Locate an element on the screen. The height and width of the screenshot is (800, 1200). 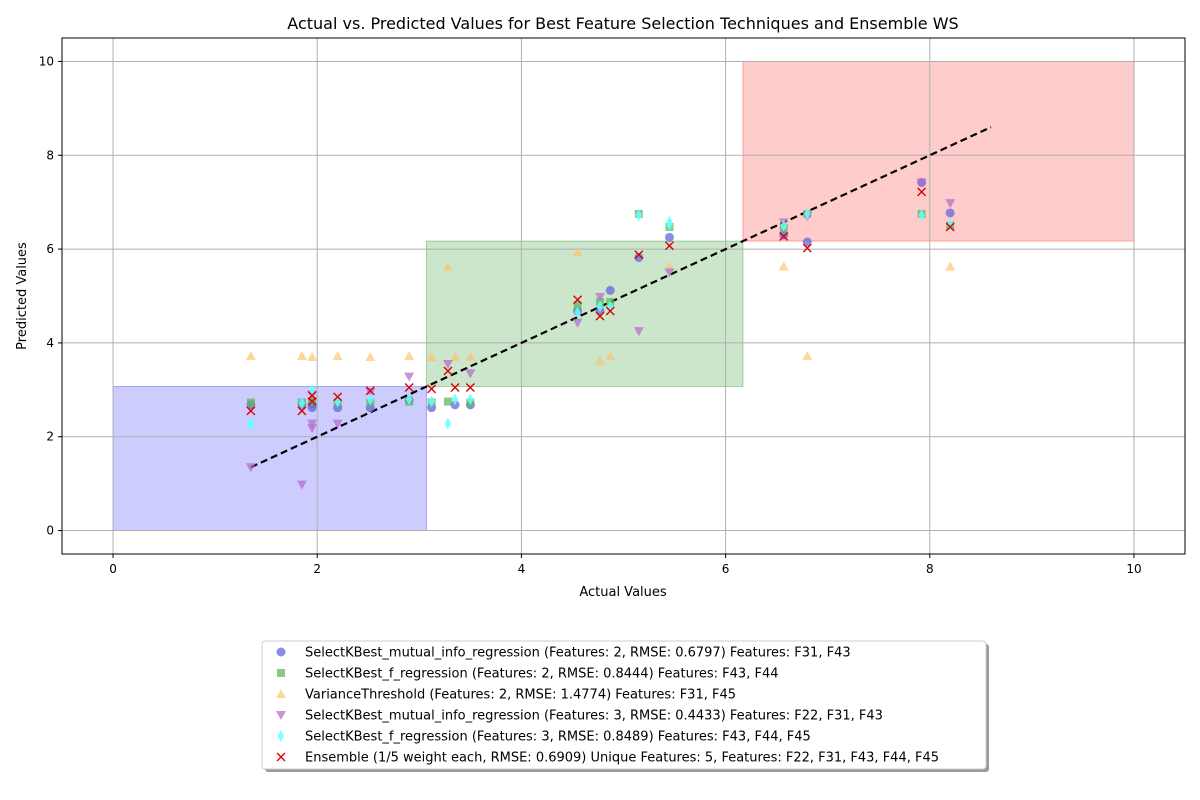
x-tick-label: 0 is located at coordinates (113, 569).